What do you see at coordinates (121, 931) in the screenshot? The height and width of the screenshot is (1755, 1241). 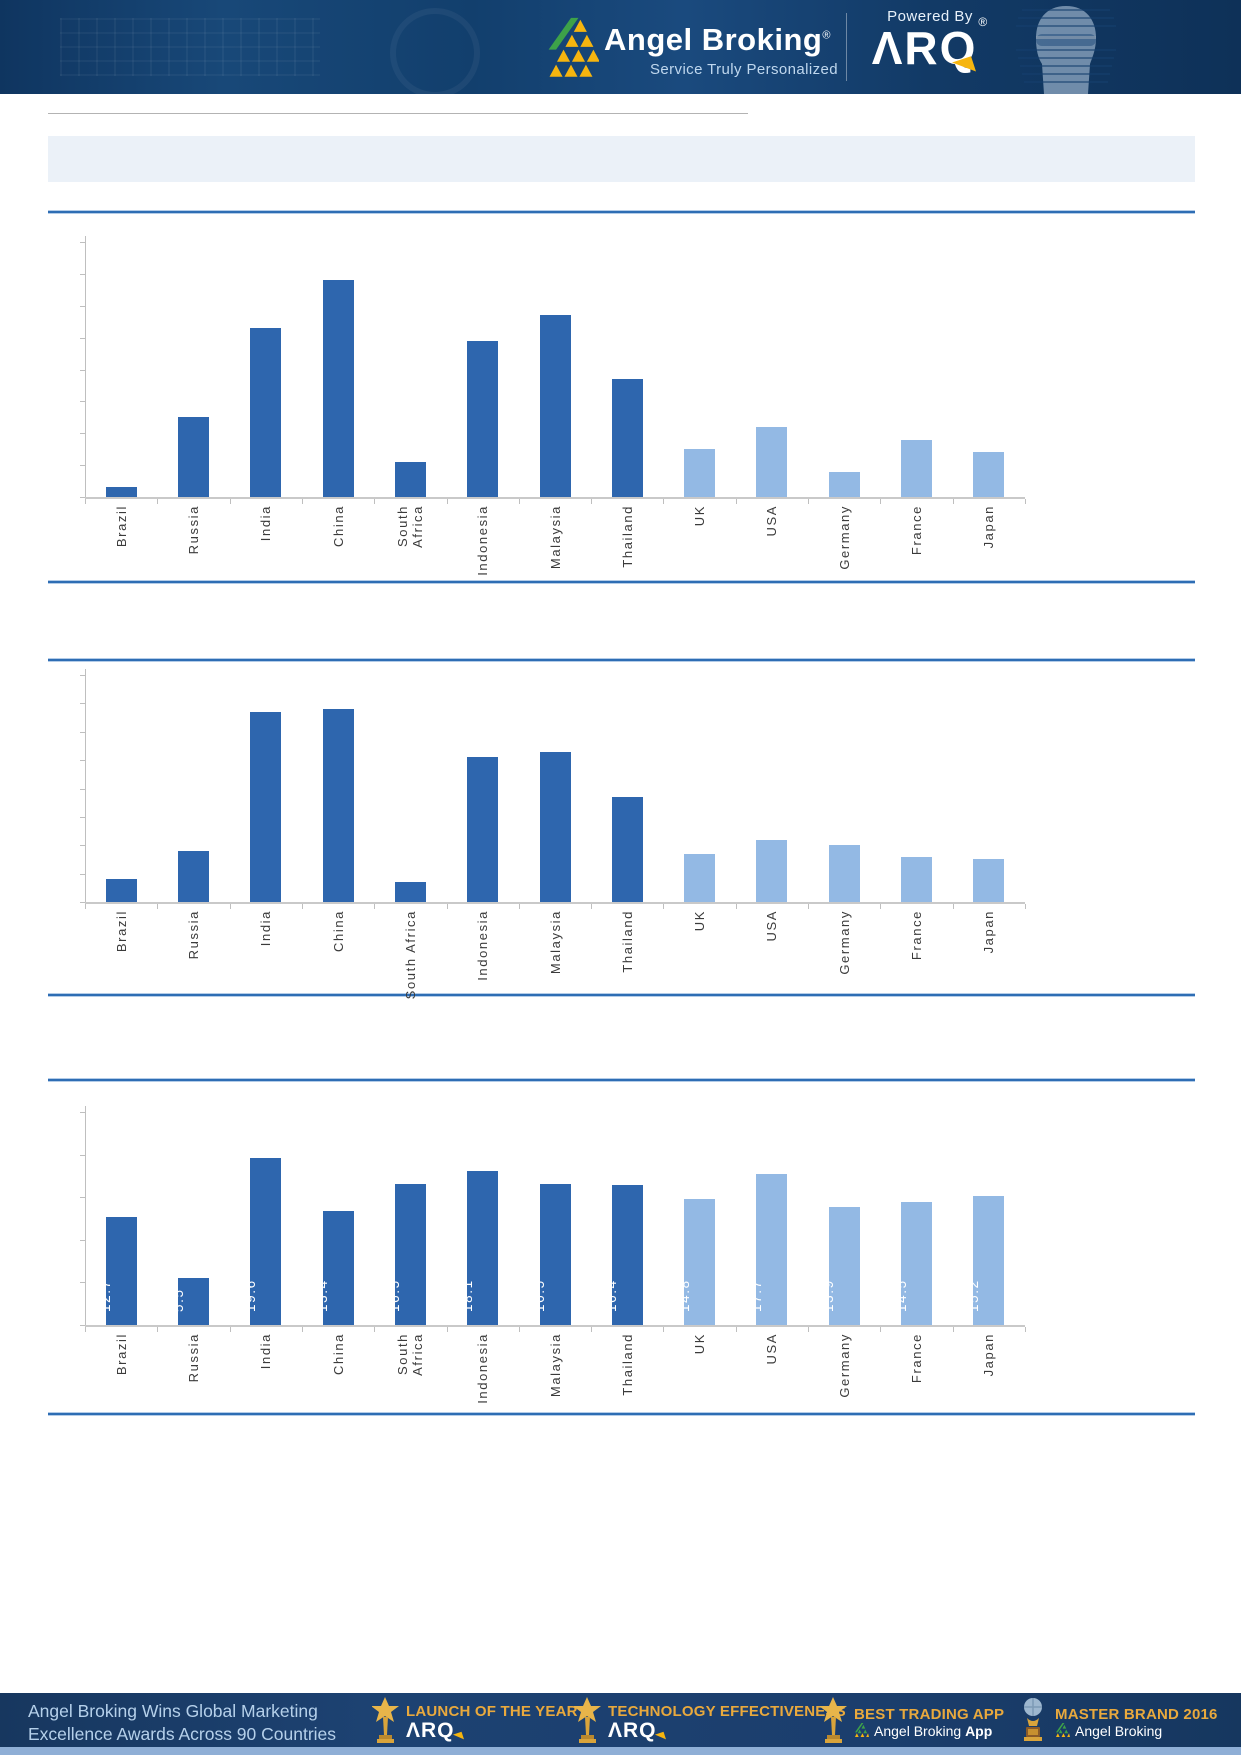 I see `x-axis-label: Brazil` at bounding box center [121, 931].